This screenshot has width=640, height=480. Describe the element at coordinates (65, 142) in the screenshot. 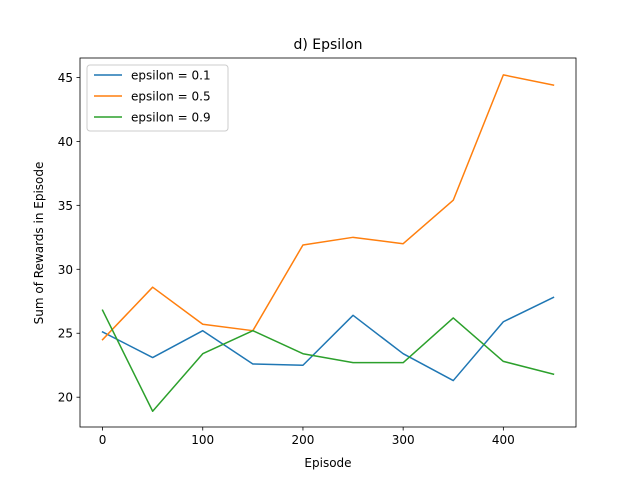

I see `y-tick-label: 40` at that location.